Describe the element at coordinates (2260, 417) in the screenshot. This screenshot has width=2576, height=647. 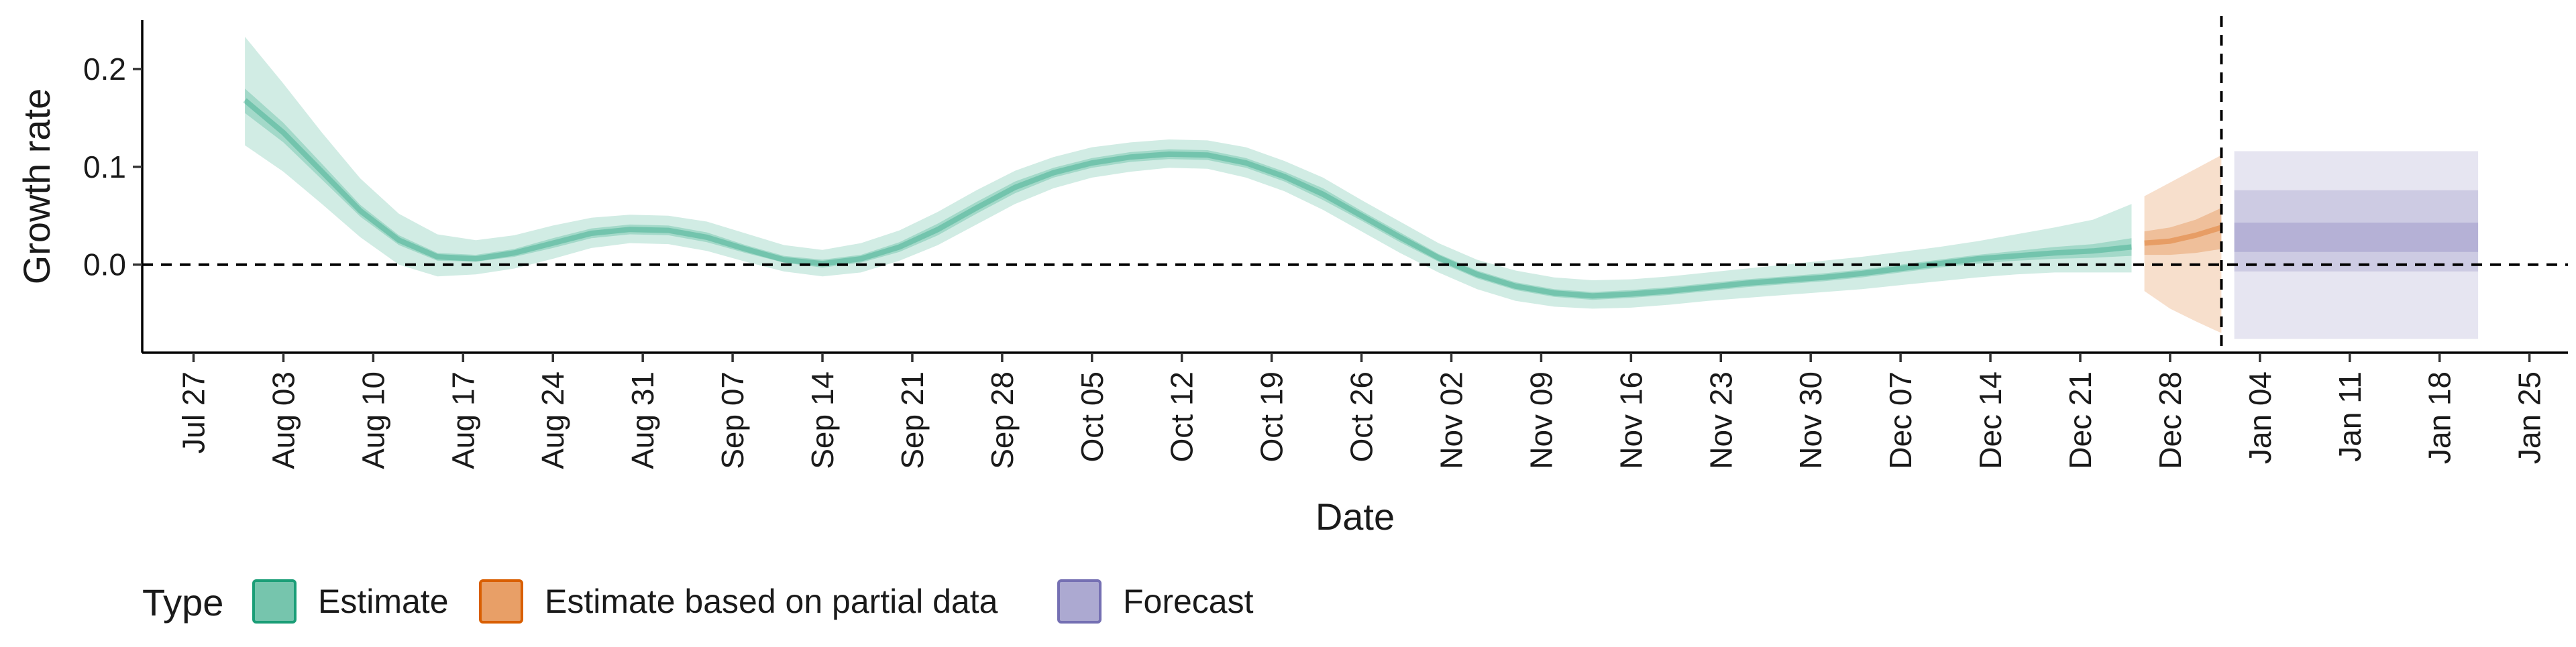
I see `x-tick-label: Jan 04` at that location.